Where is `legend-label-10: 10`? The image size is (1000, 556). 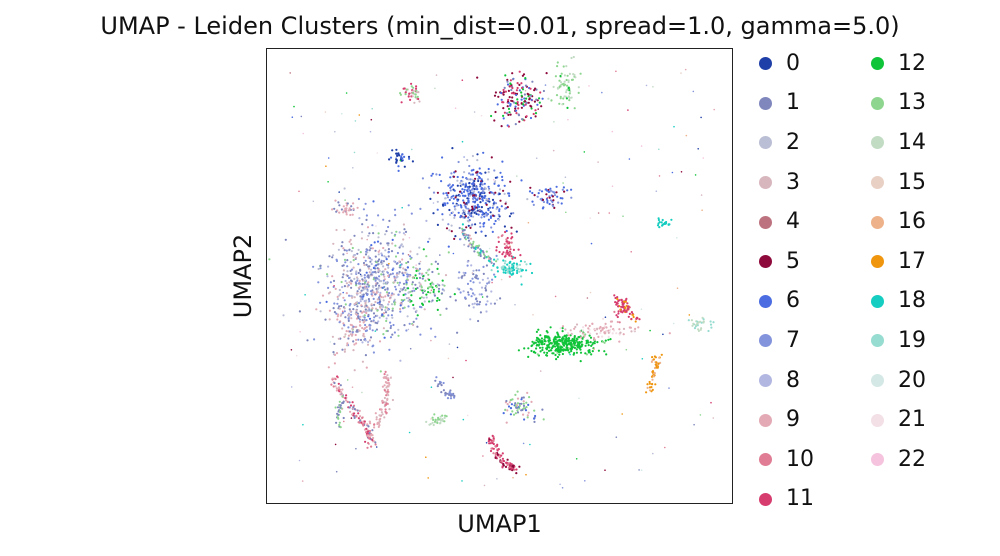
legend-label-10: 10 is located at coordinates (800, 459).